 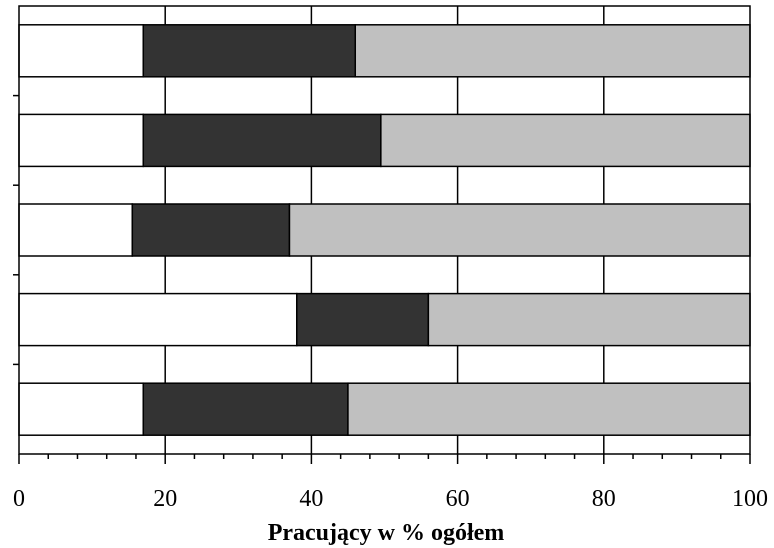 What do you see at coordinates (165, 499) in the screenshot?
I see `x-tick-label-20: 20` at bounding box center [165, 499].